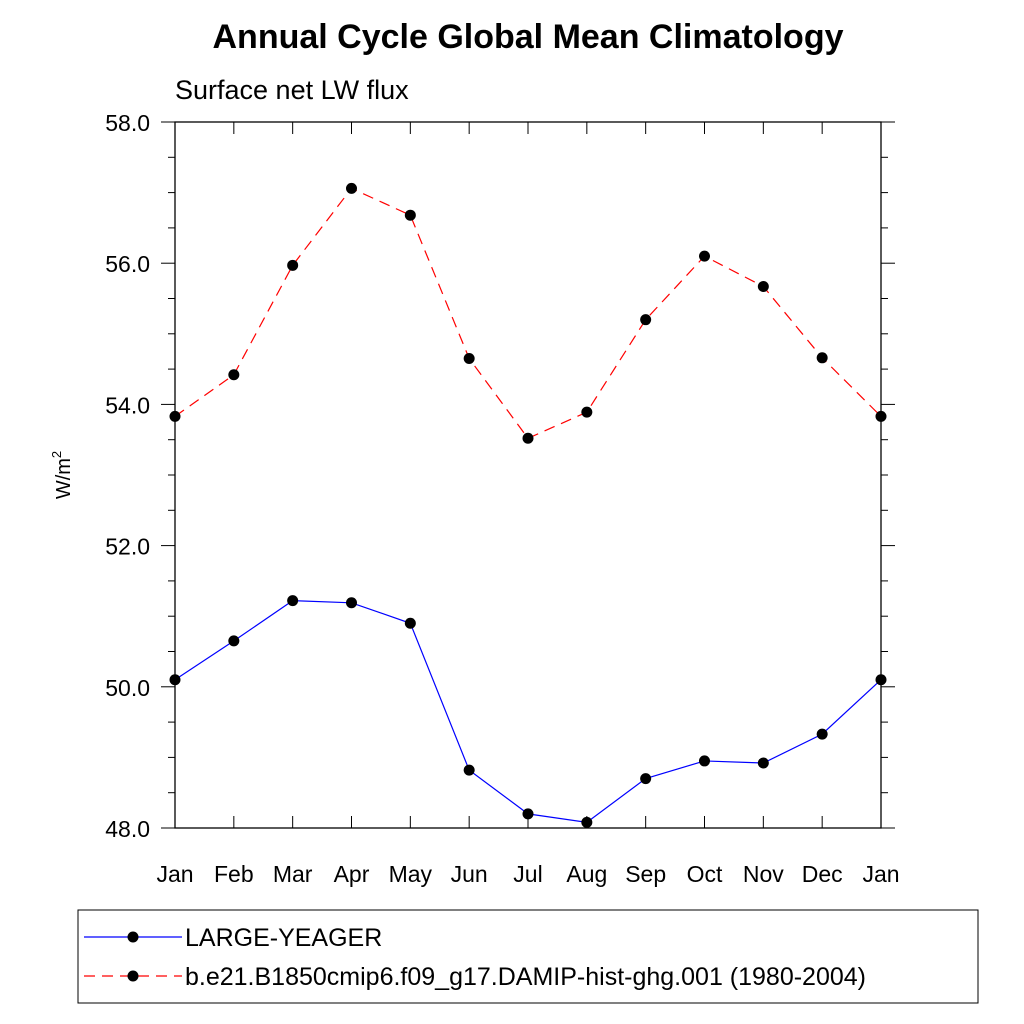  What do you see at coordinates (127, 547) in the screenshot?
I see `y-tick-label: 52.0` at bounding box center [127, 547].